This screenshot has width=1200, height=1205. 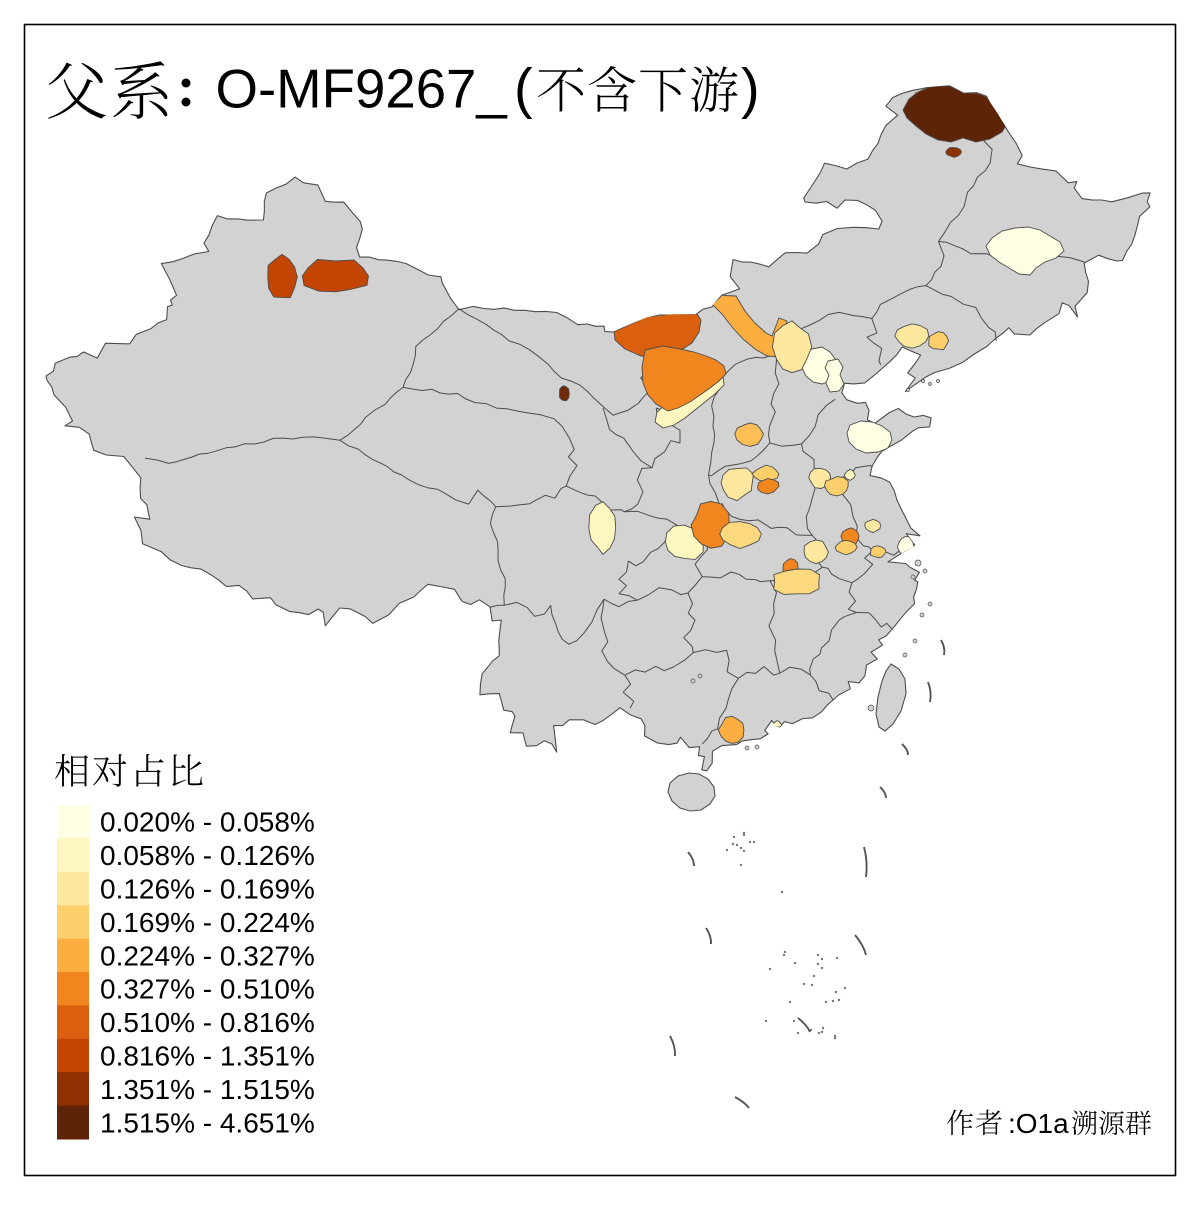 What do you see at coordinates (207, 922) in the screenshot?
I see `svg-text: 0.169% - 0.224%` at bounding box center [207, 922].